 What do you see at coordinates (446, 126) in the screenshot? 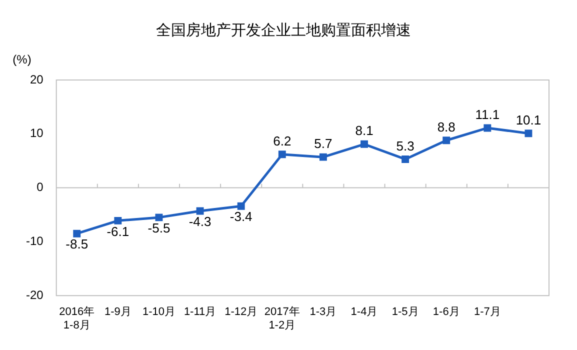
I see `data-label: 8.8` at bounding box center [446, 126].